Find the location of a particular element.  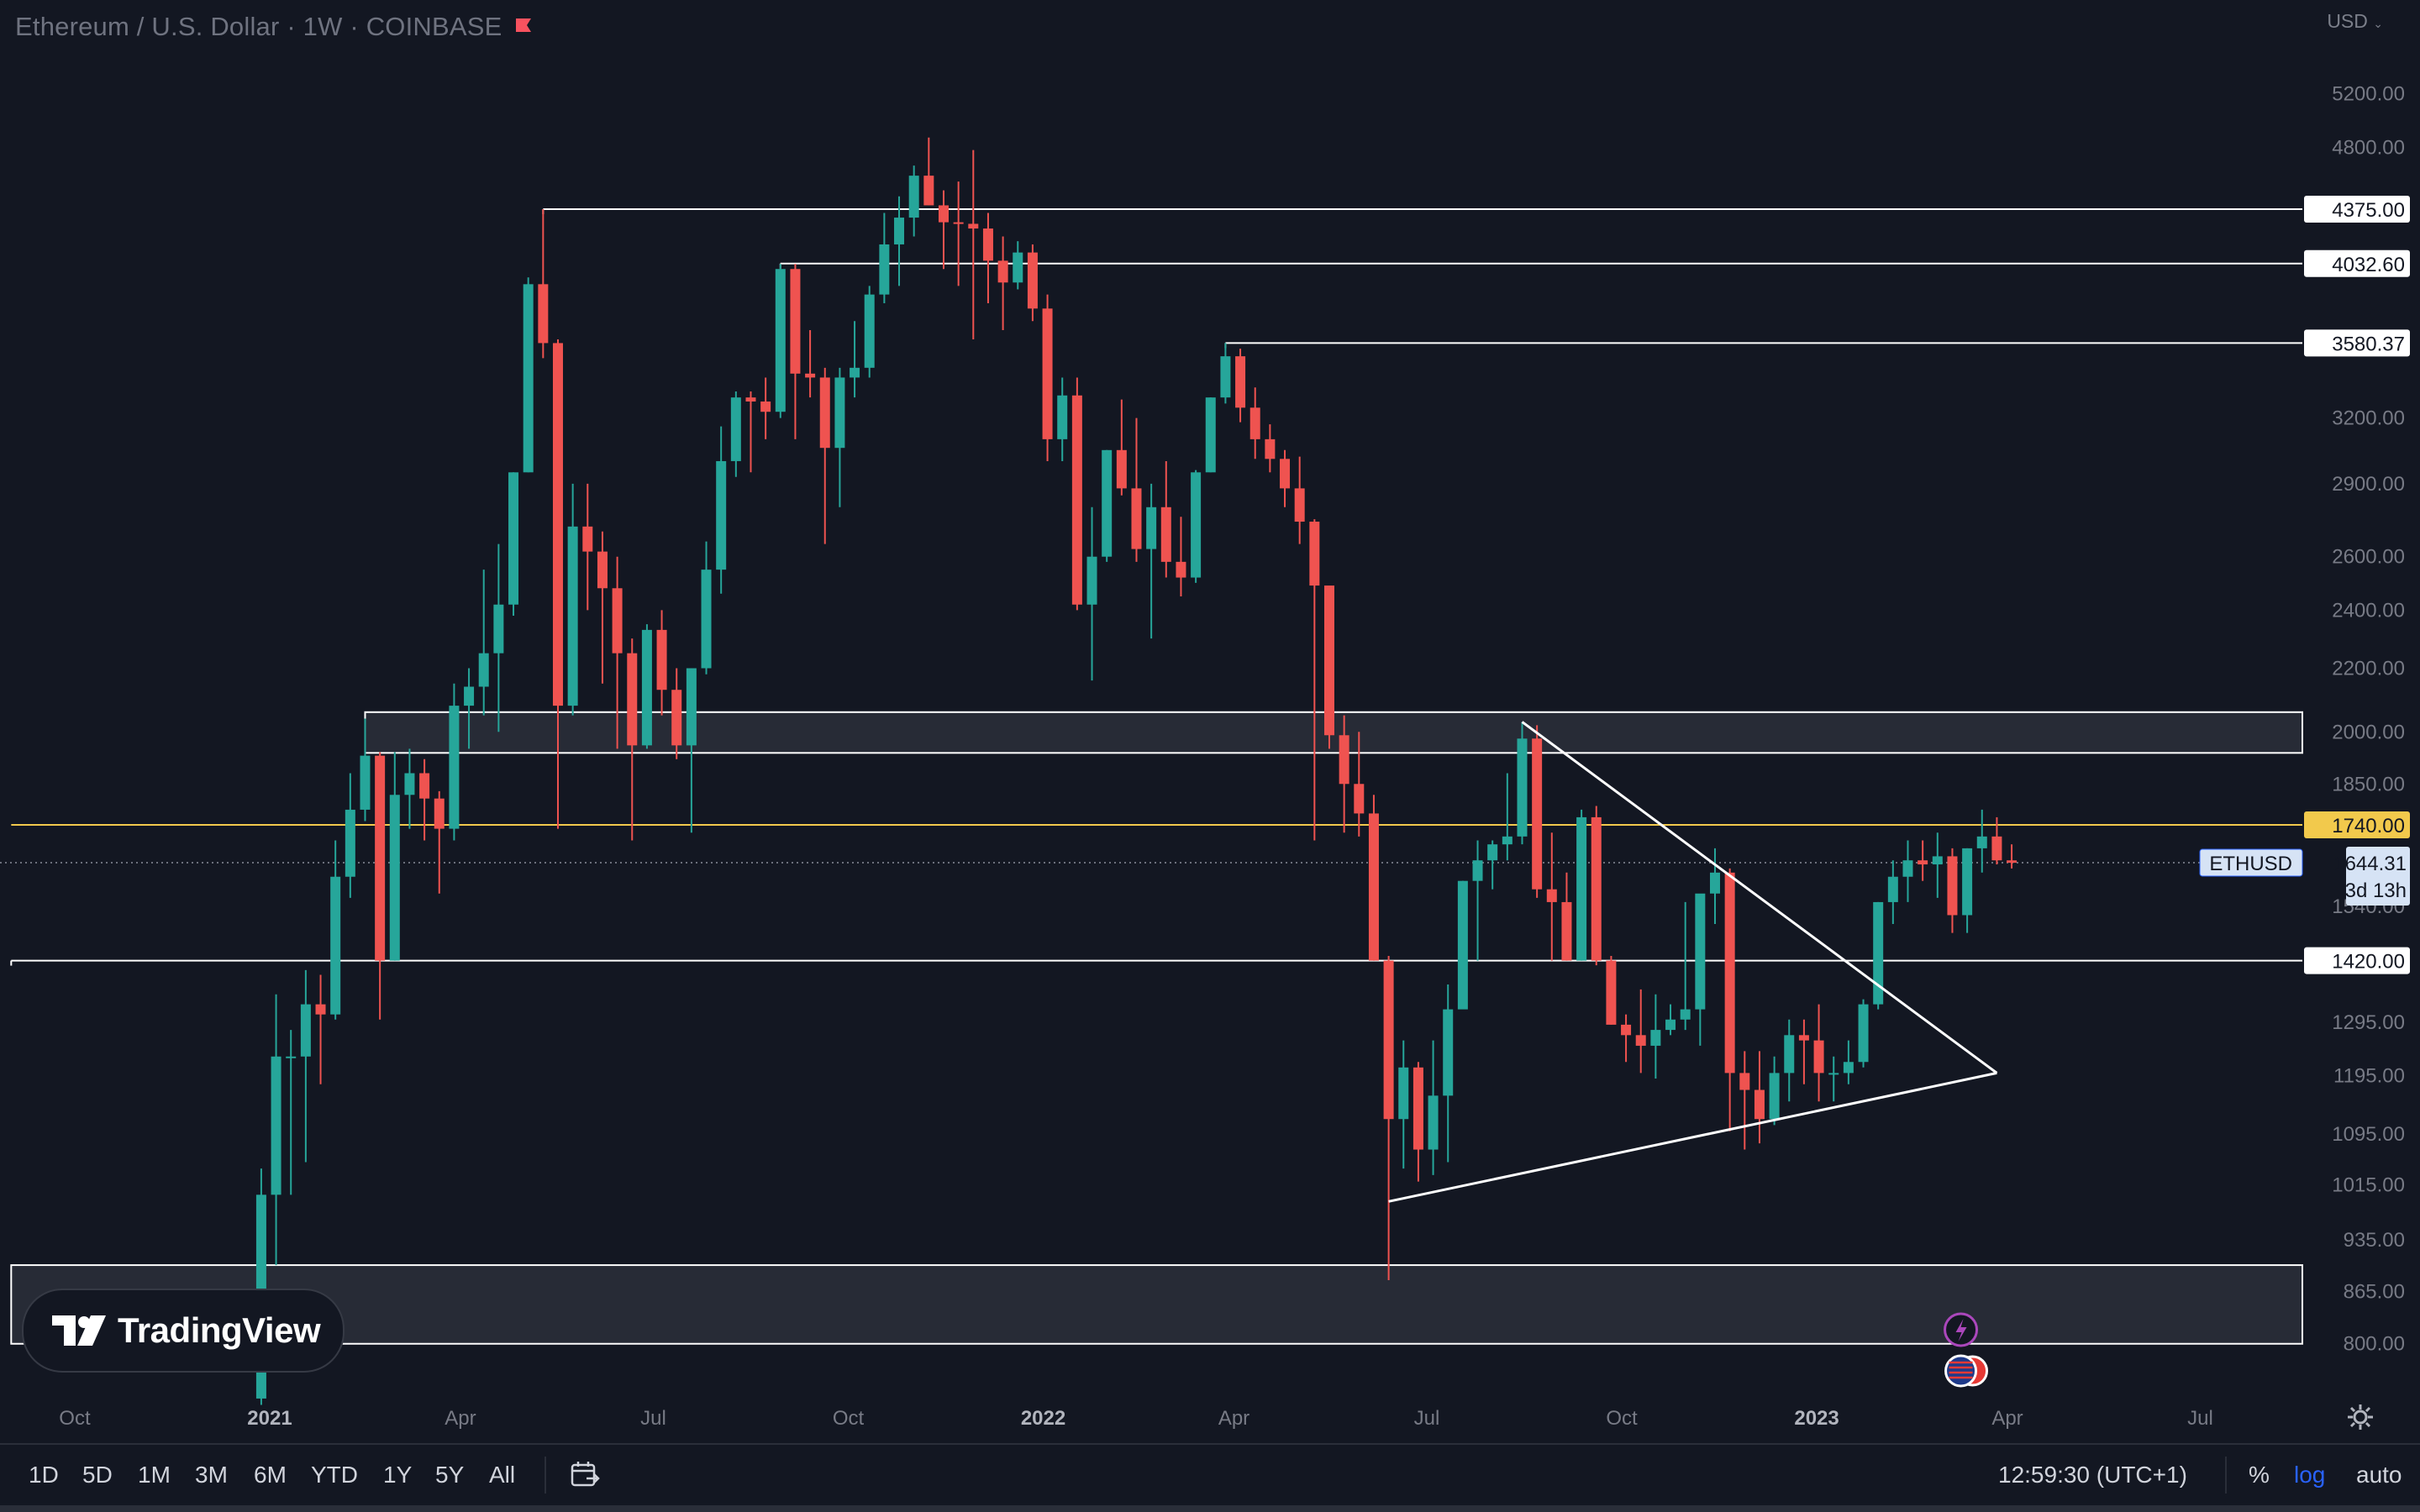

settings-gear-icon is located at coordinates (2360, 1417).